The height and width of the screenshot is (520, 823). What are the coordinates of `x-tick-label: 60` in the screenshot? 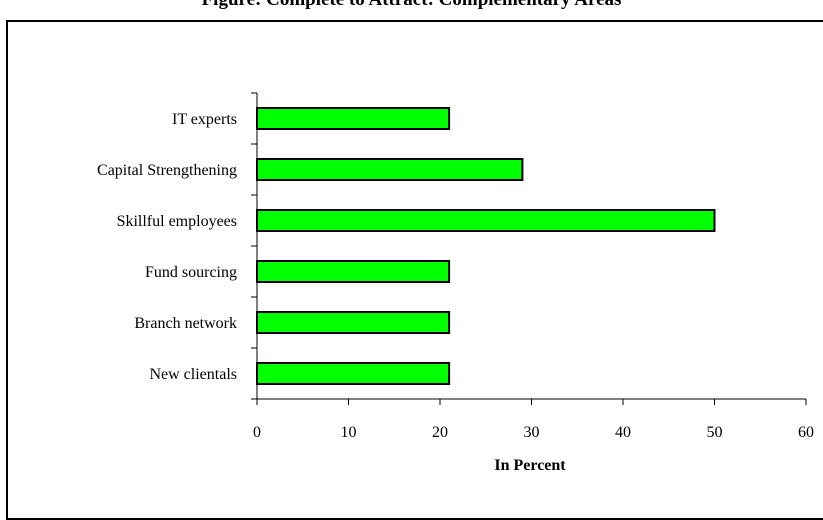 It's located at (806, 432).